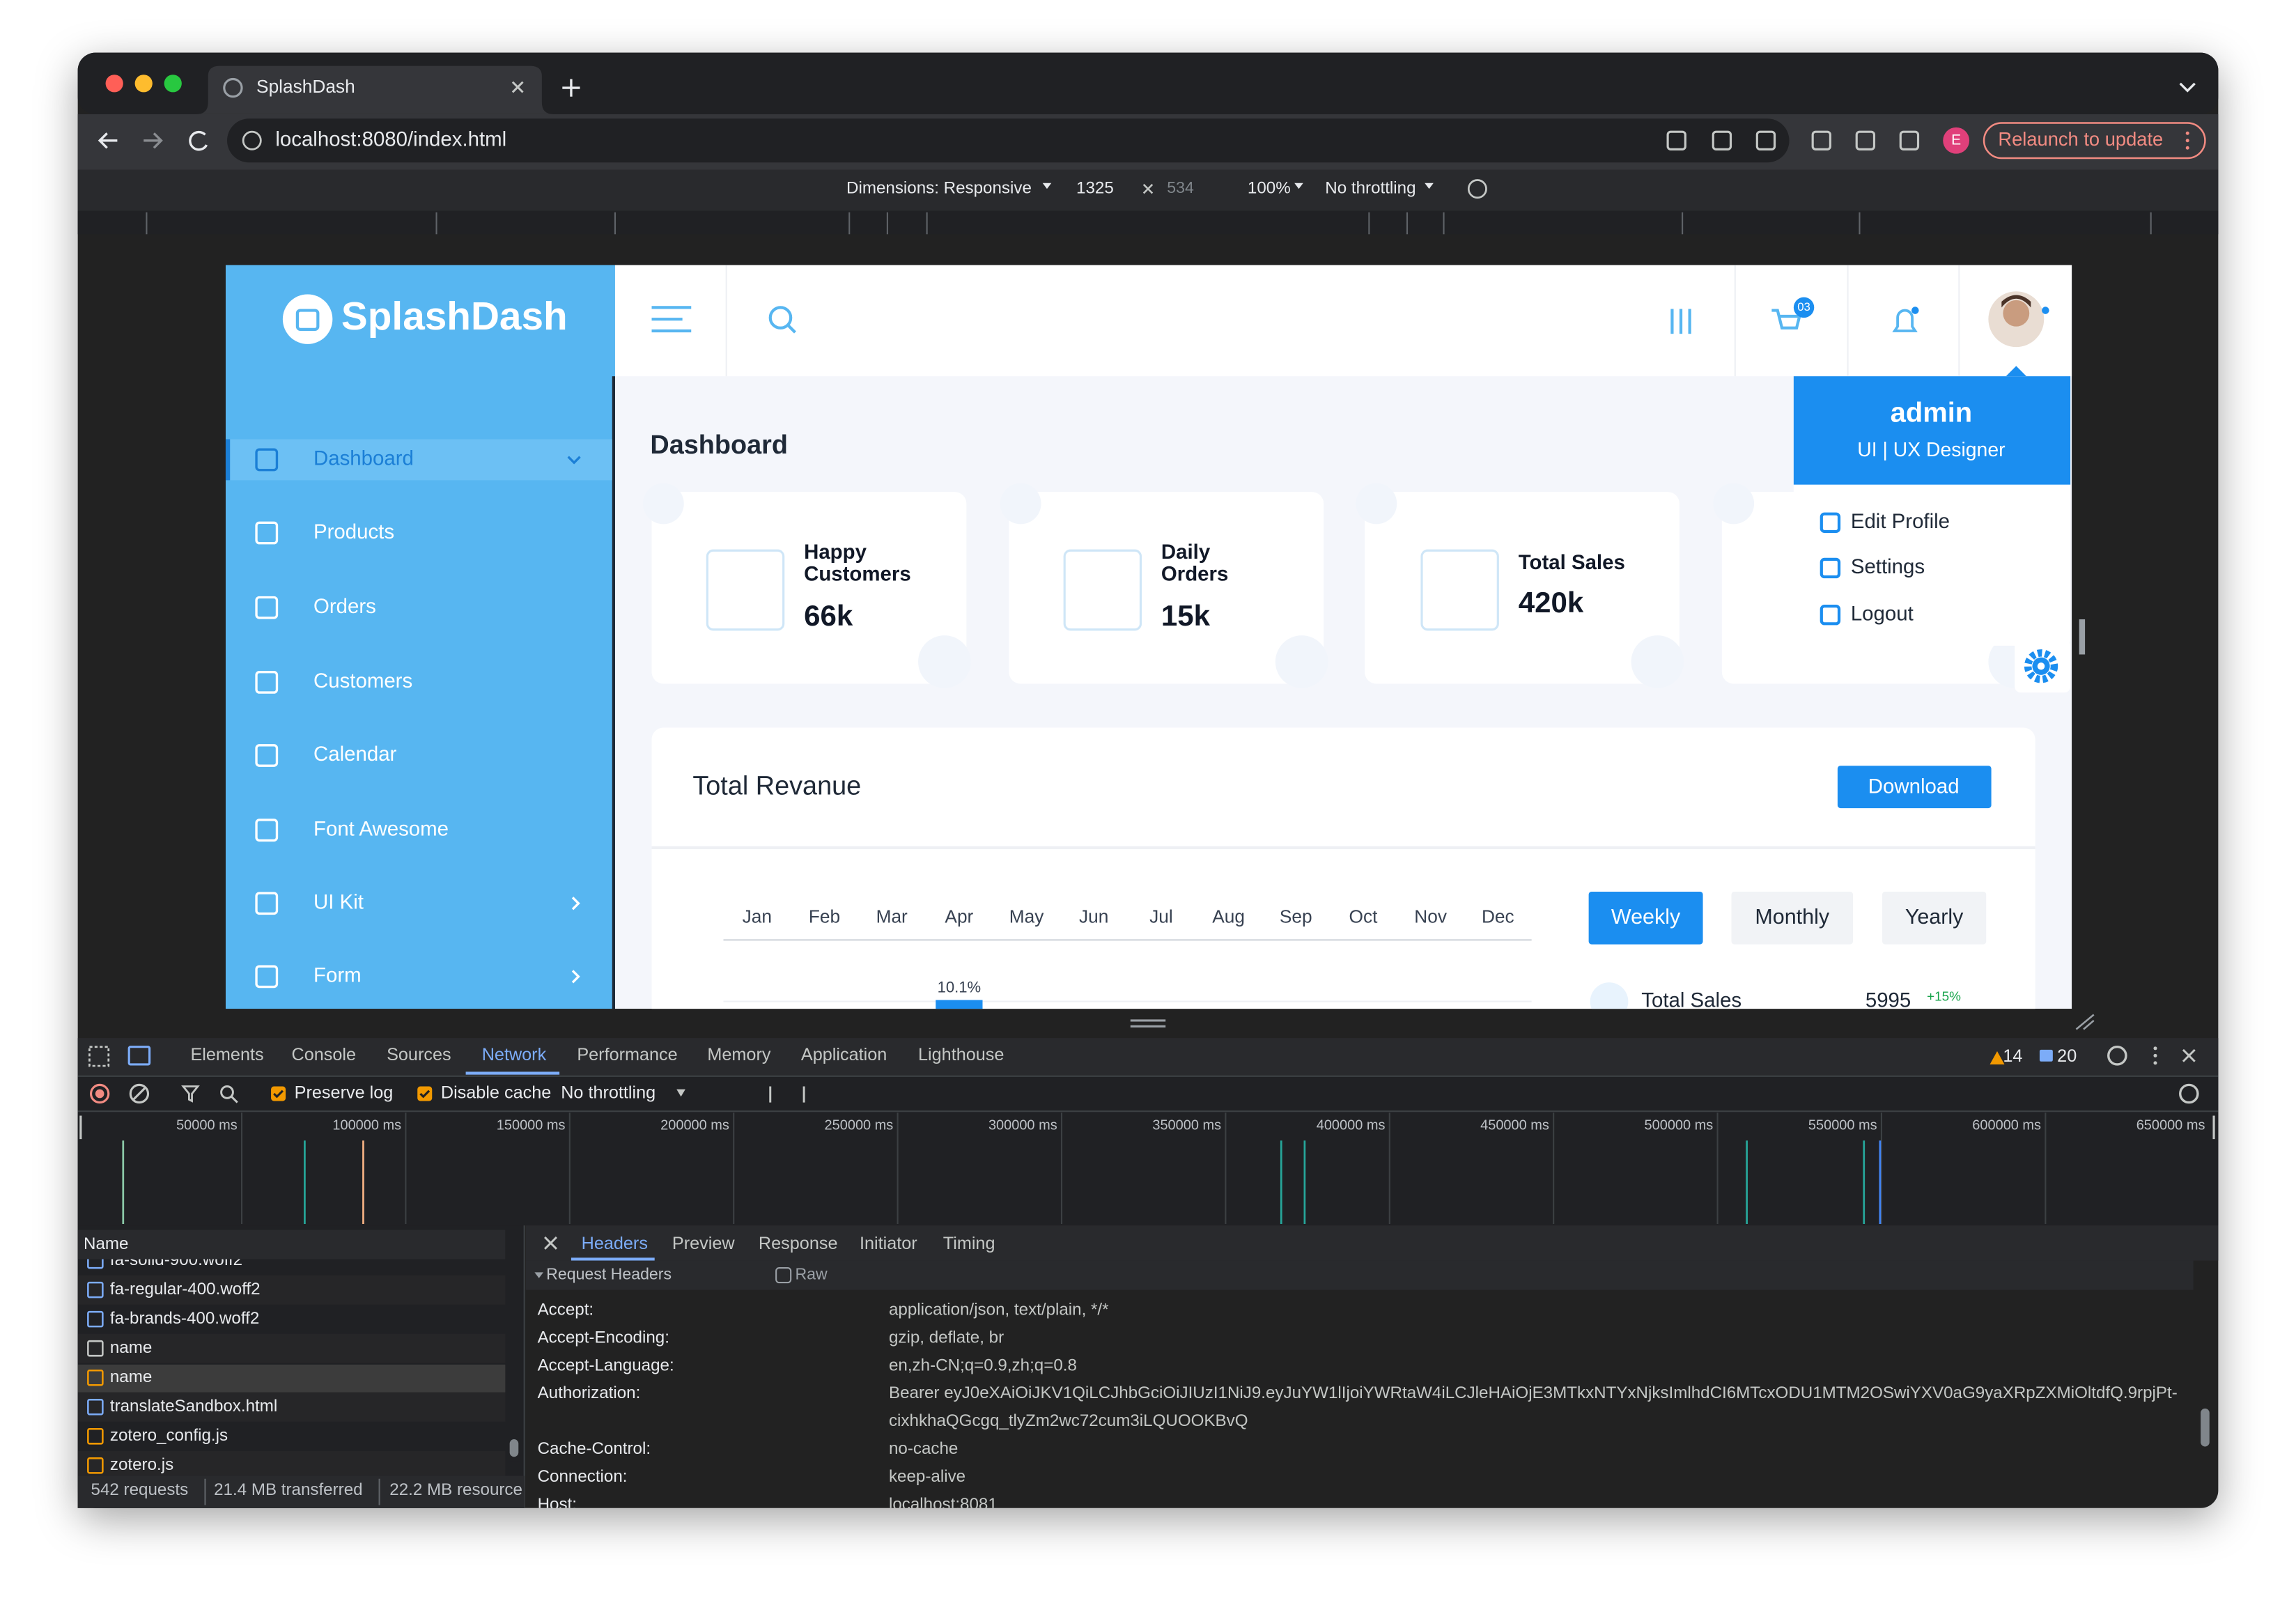 This screenshot has width=2296, height=1612. I want to click on devtools-tab: Memory, so click(739, 1054).